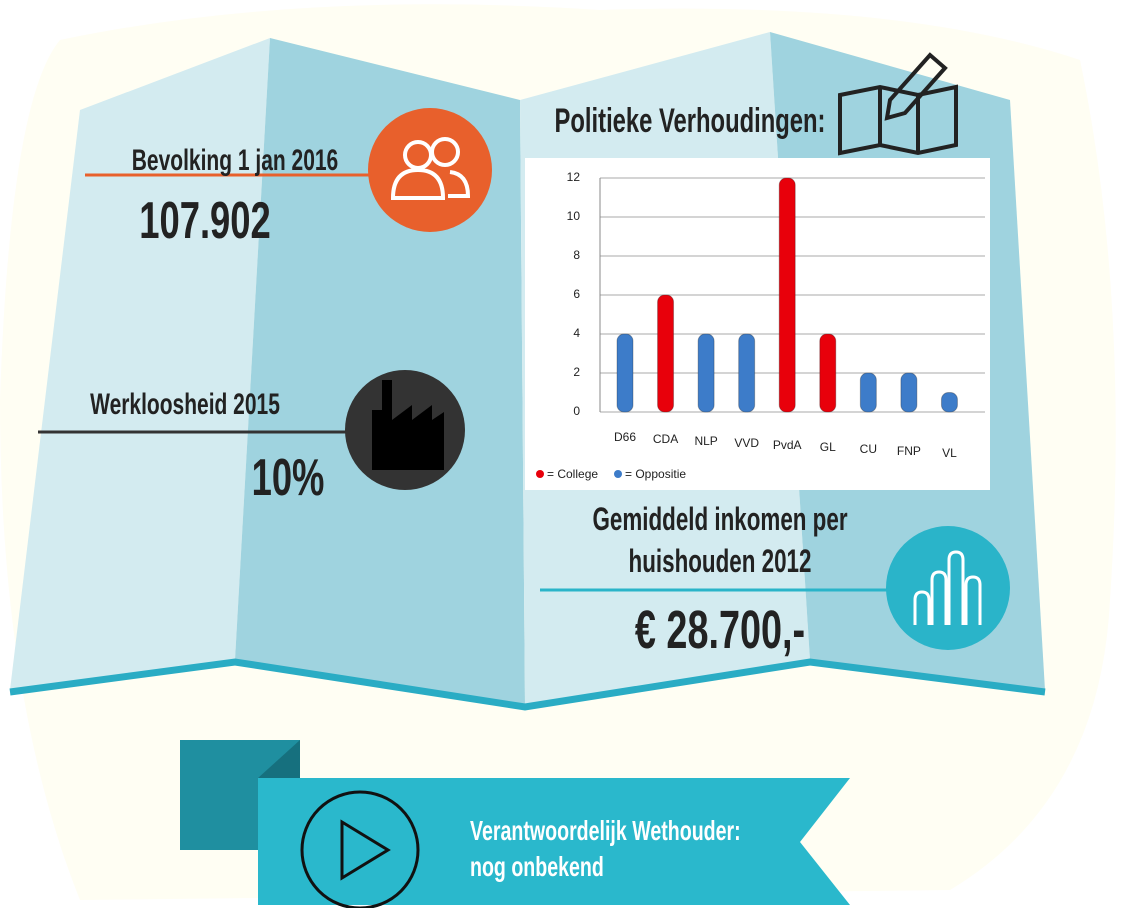  Describe the element at coordinates (720, 561) in the screenshot. I see `income-label: huishouden 2012` at that location.